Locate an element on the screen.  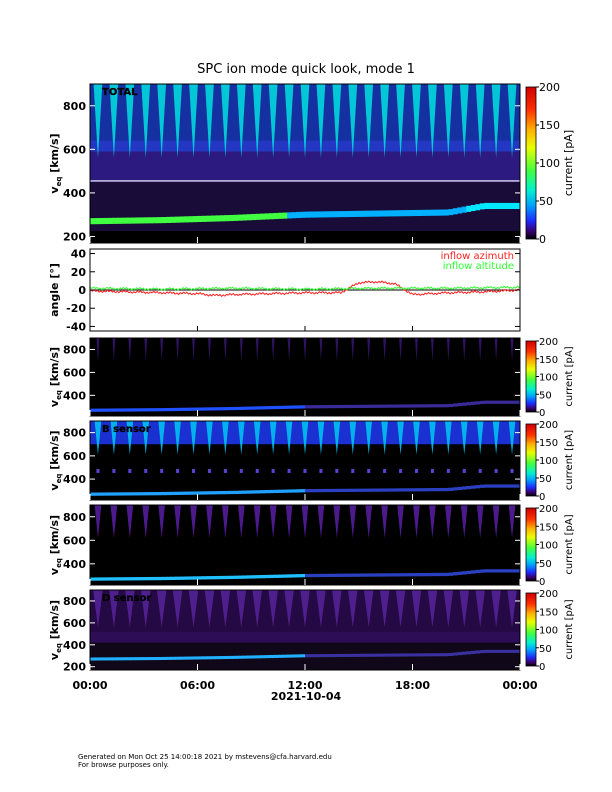
panel-label: D sensor is located at coordinates (126, 598).